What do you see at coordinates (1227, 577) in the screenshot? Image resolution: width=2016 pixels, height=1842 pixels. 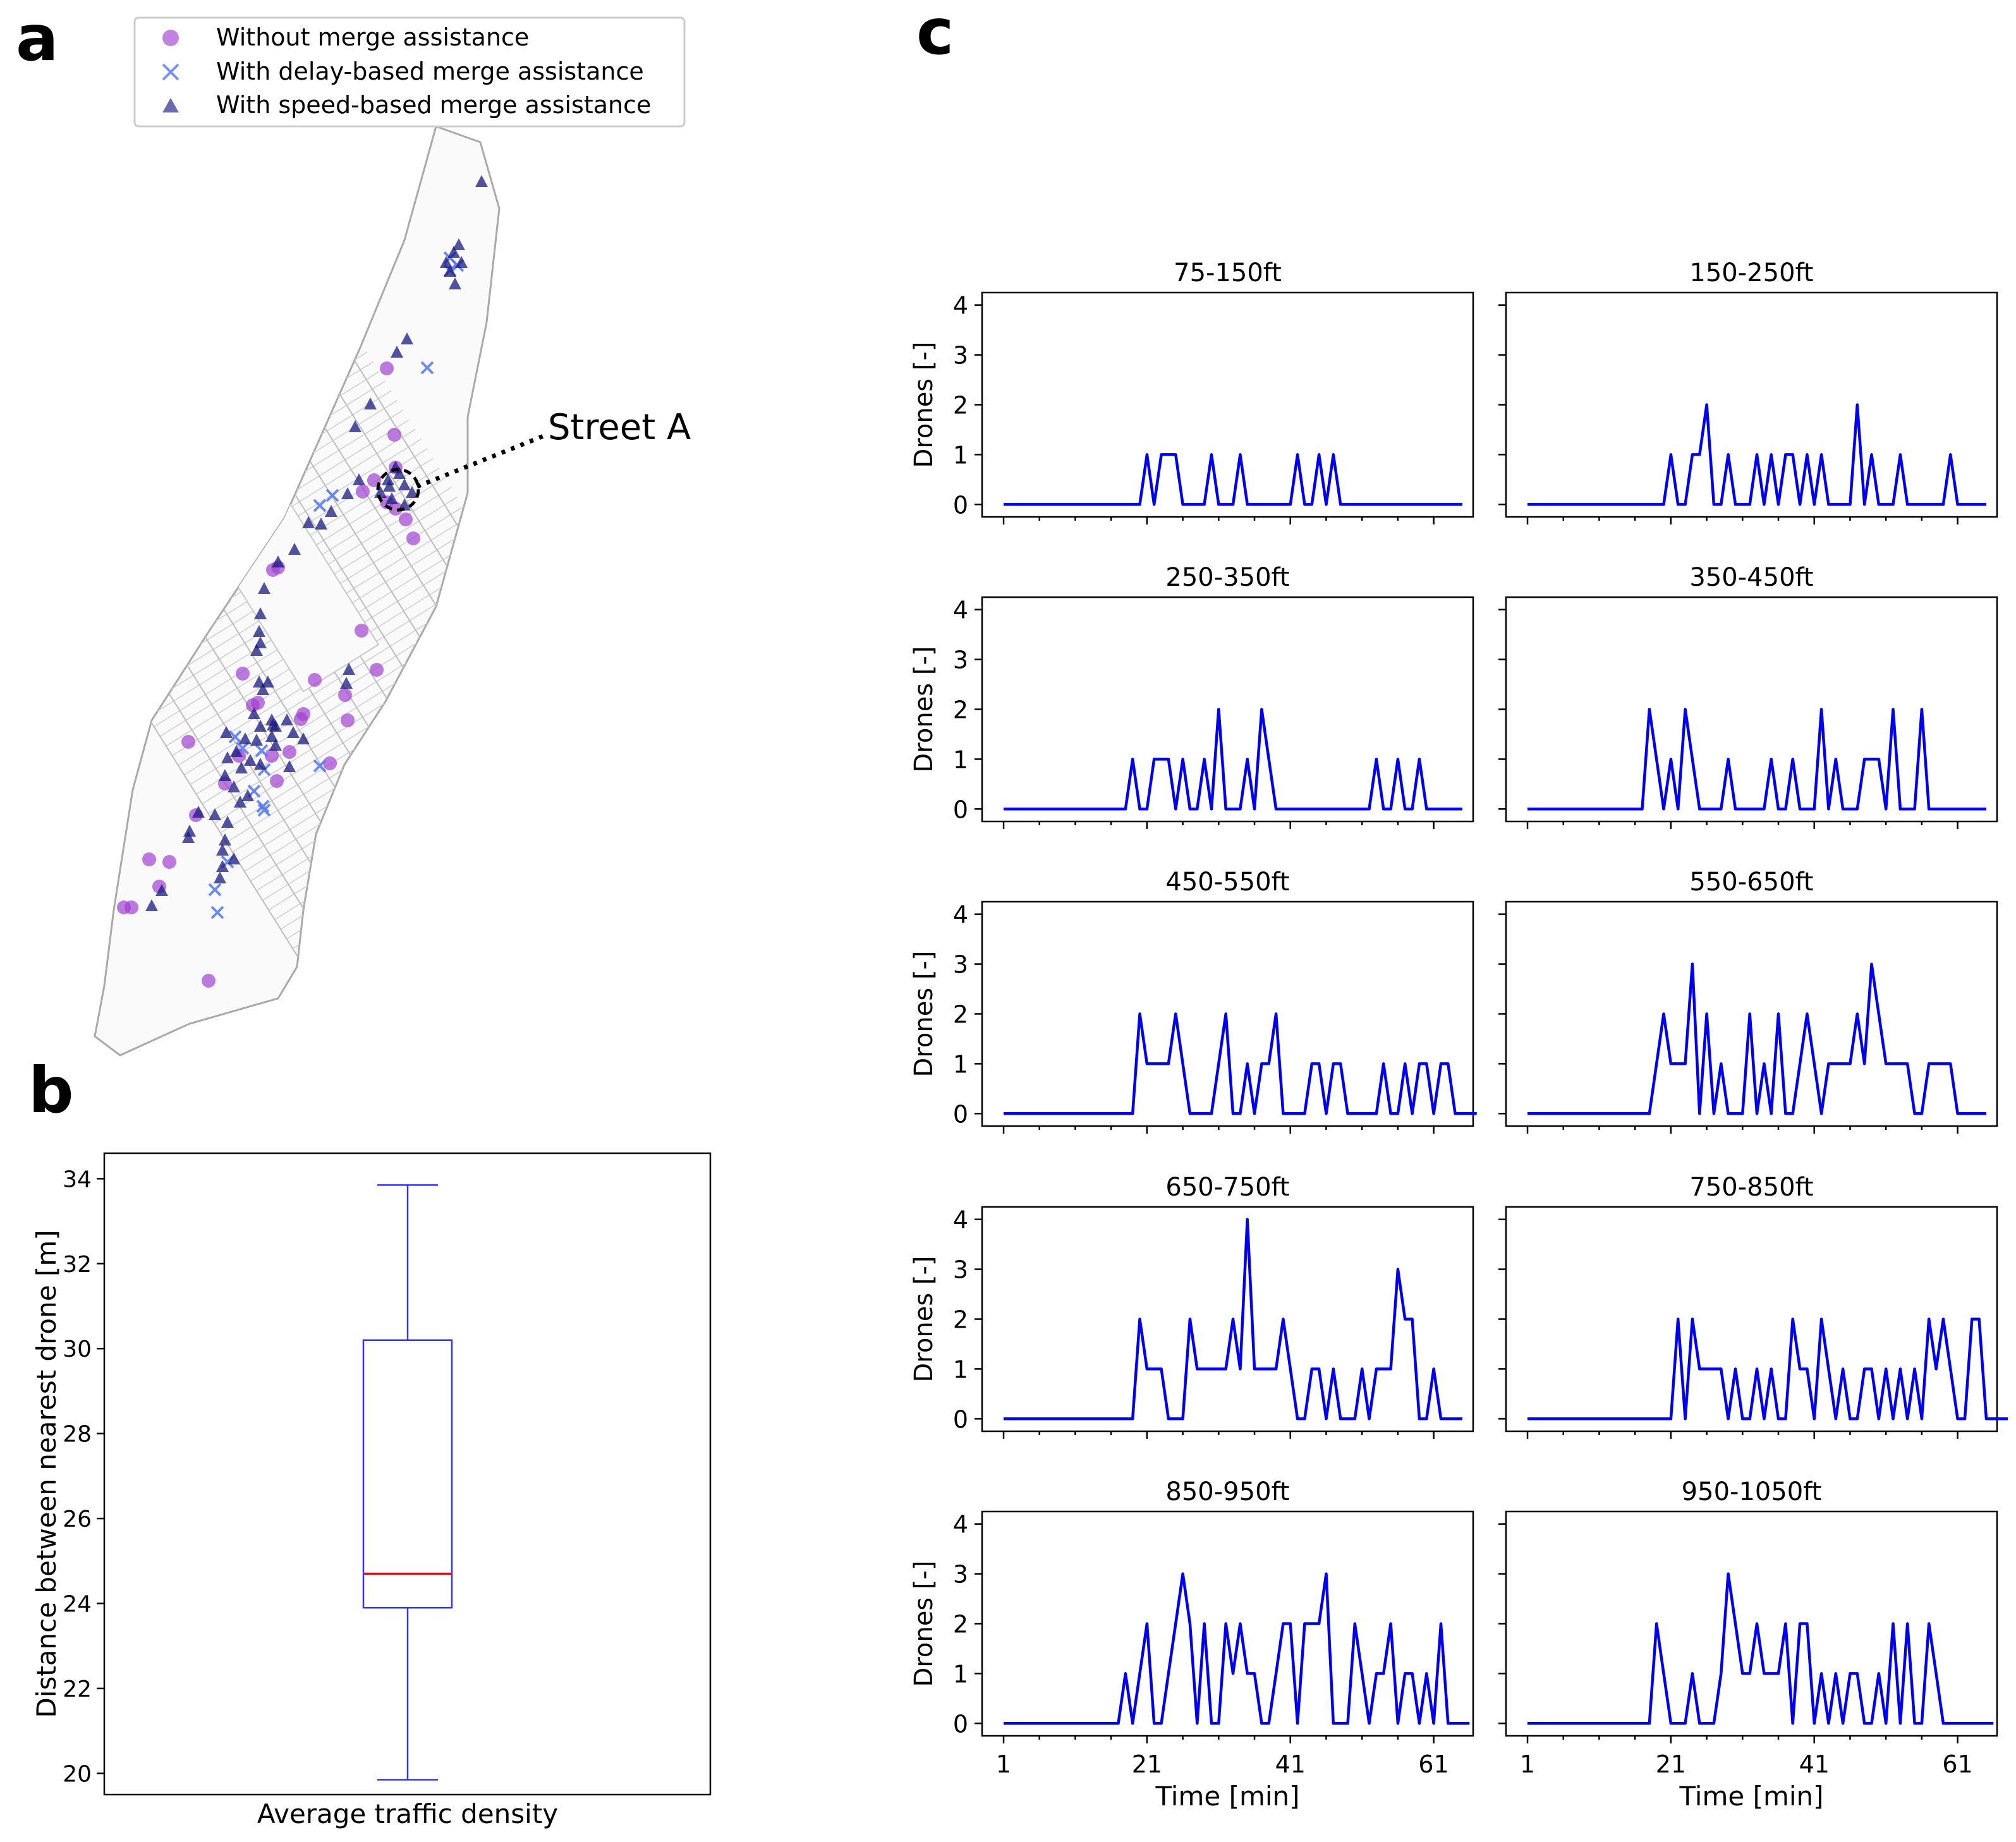 I see `subplot-title: 250-350ft` at bounding box center [1227, 577].